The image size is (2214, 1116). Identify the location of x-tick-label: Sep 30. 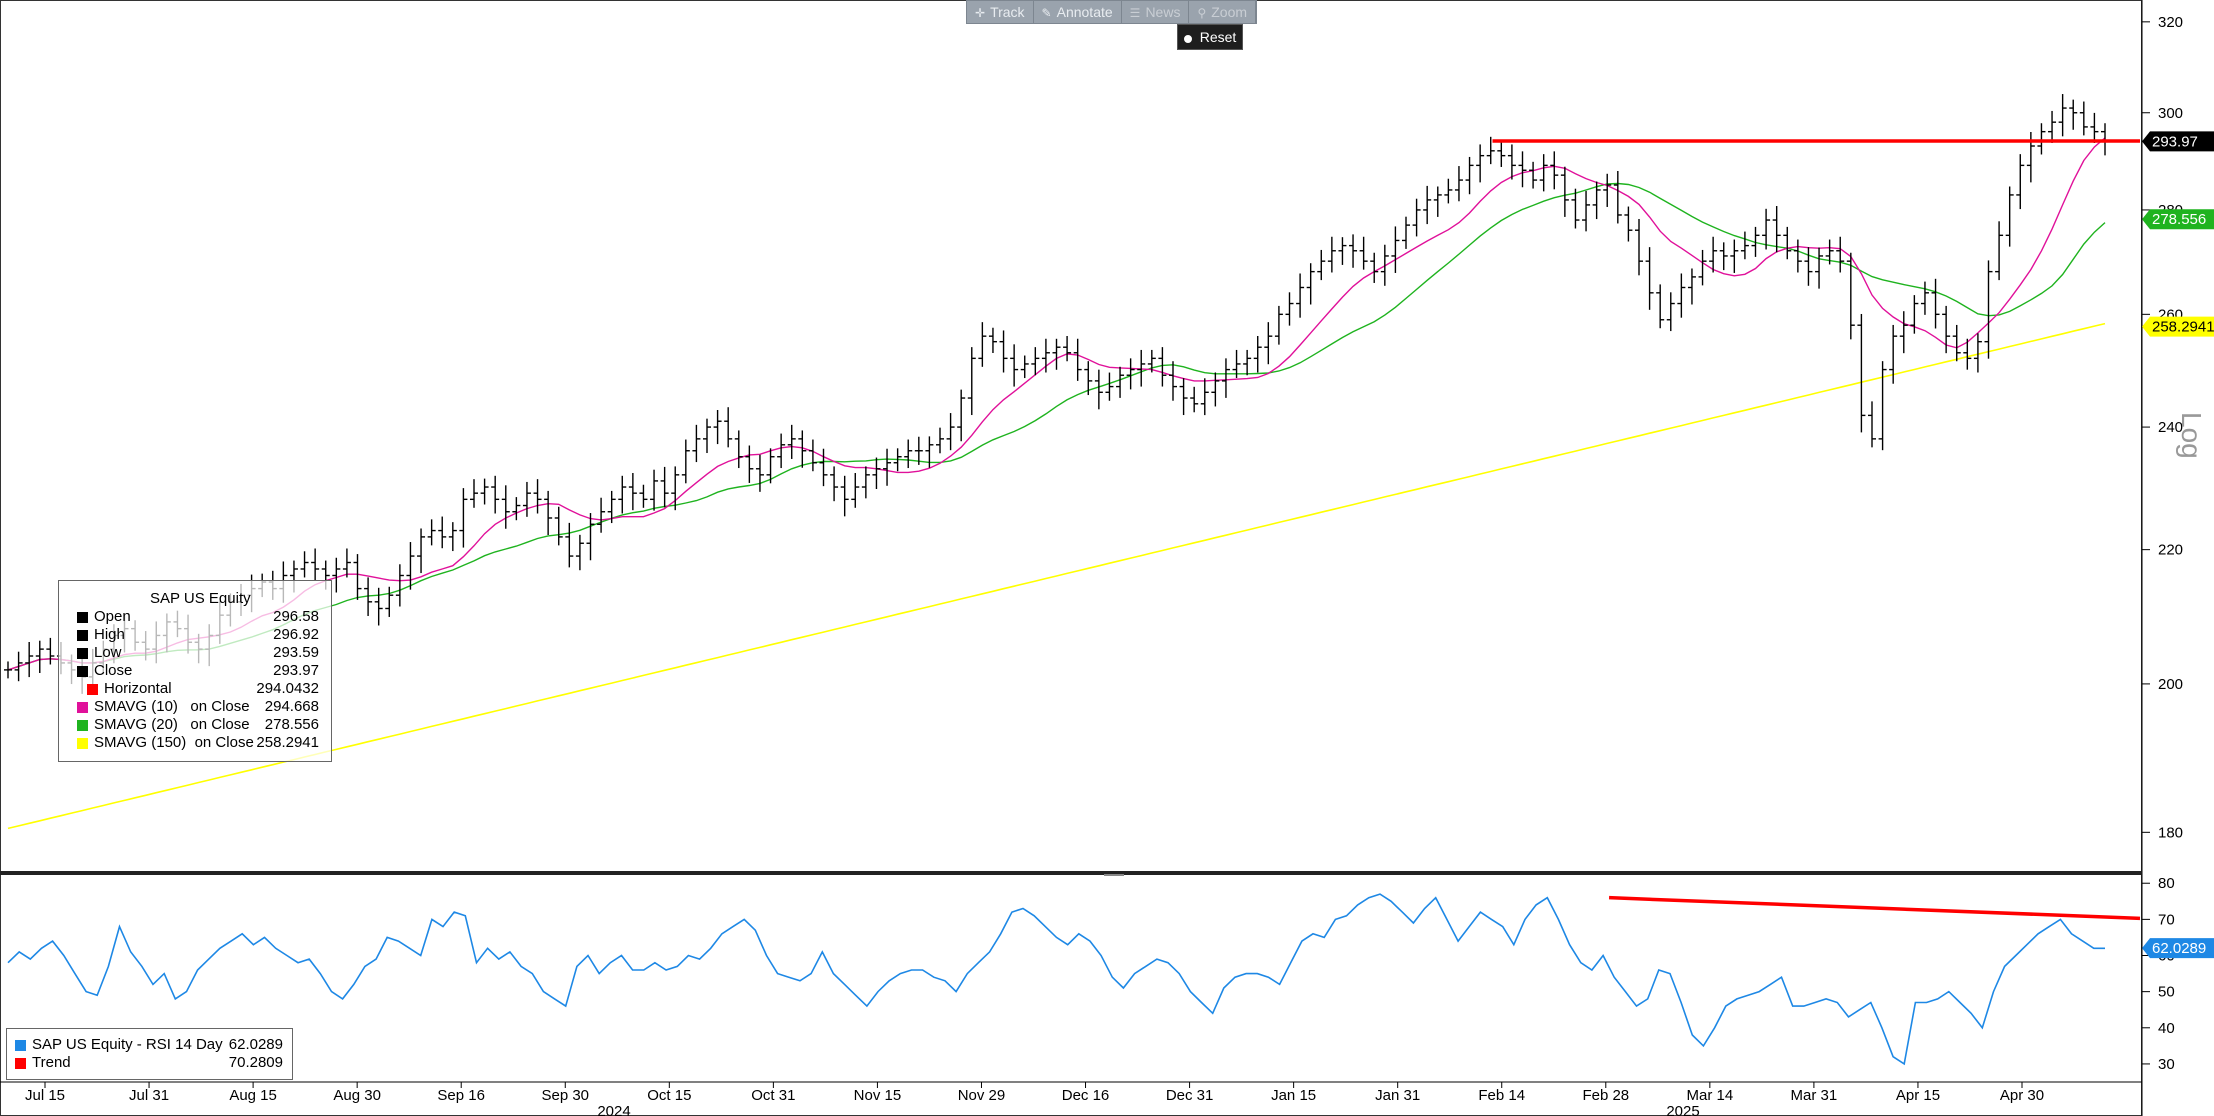
(565, 1095).